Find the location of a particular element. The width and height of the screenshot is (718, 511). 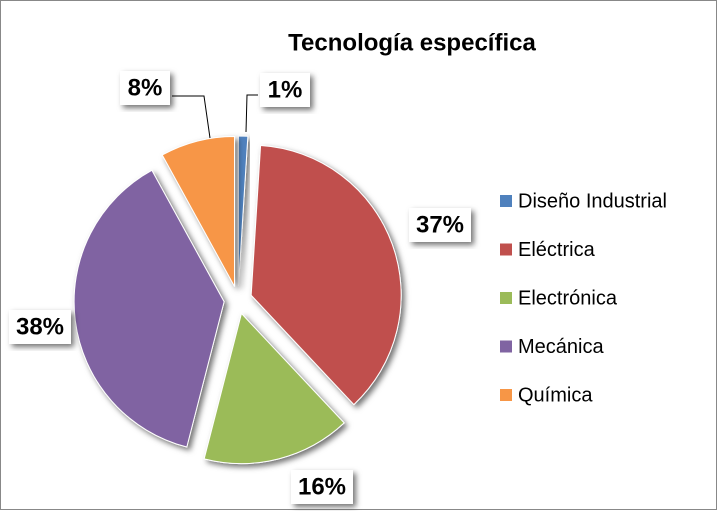

data-label: 38% is located at coordinates (40, 326).